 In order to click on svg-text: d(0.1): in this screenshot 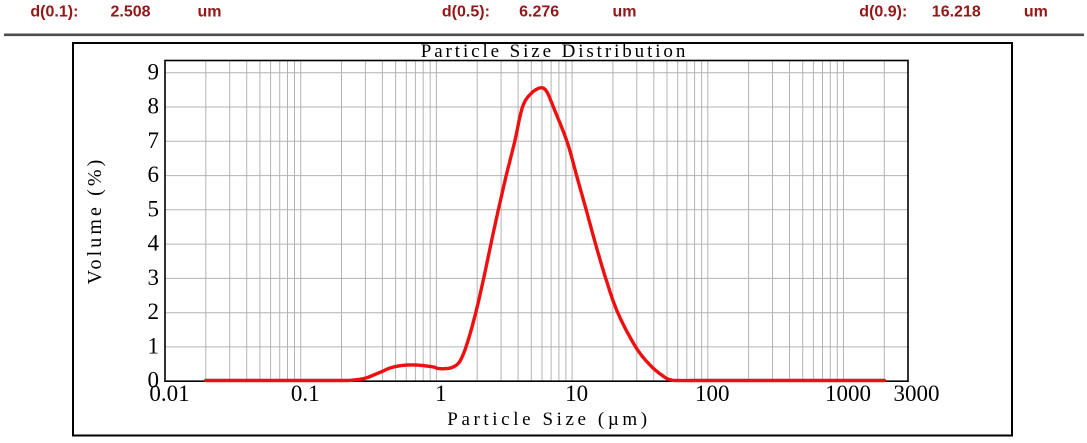, I will do `click(54, 12)`.